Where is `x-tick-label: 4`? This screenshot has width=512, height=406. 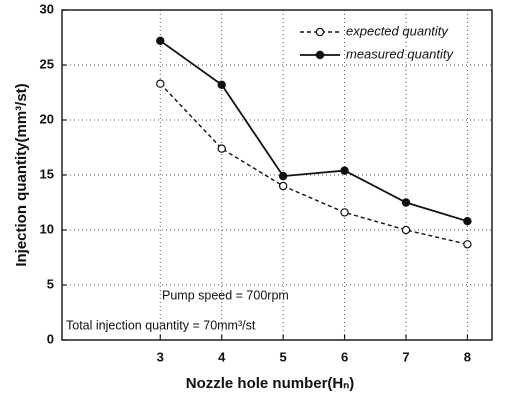
x-tick-label: 4 is located at coordinates (222, 356).